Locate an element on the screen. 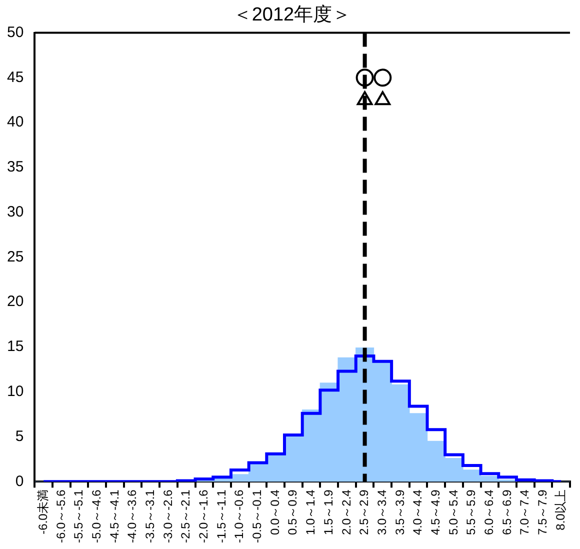 The height and width of the screenshot is (549, 580). y-tick-label: 40 is located at coordinates (15, 122).